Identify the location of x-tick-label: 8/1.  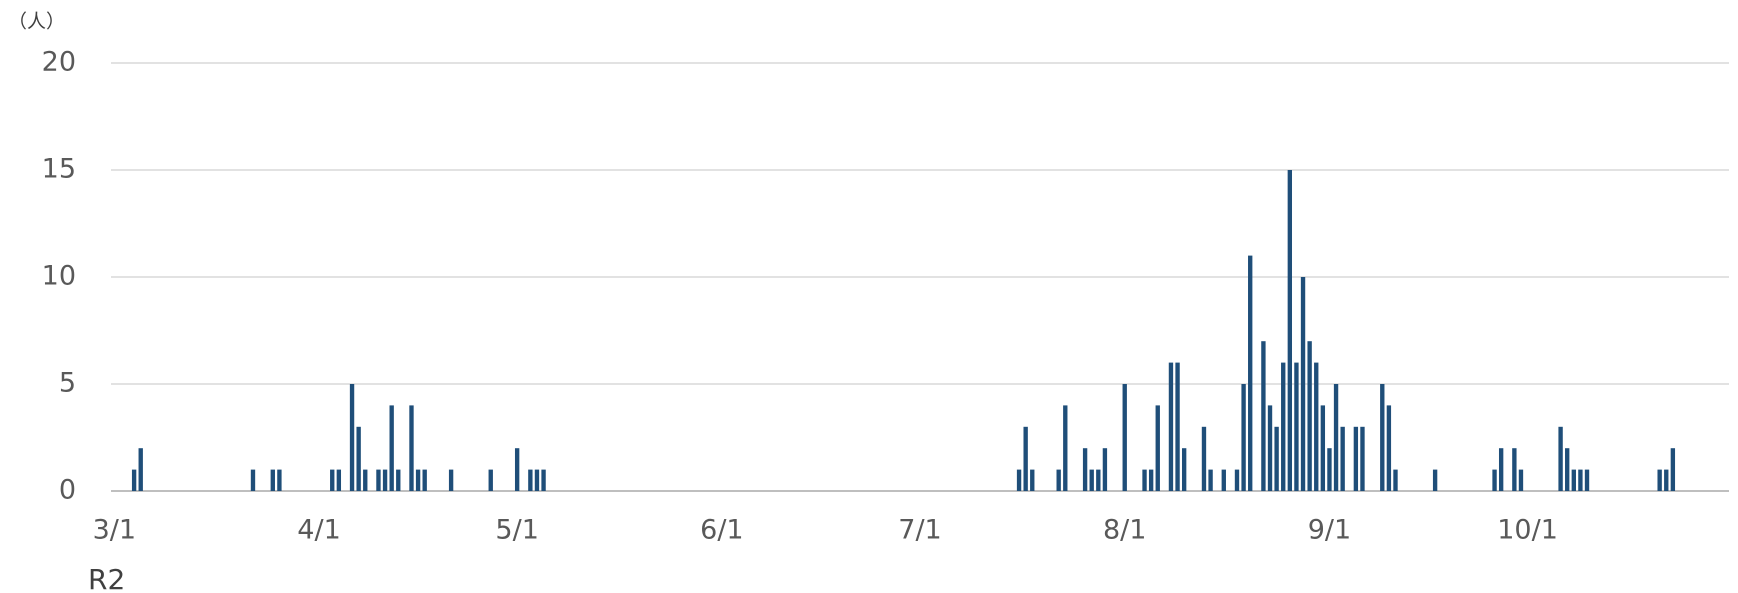
(1124, 530).